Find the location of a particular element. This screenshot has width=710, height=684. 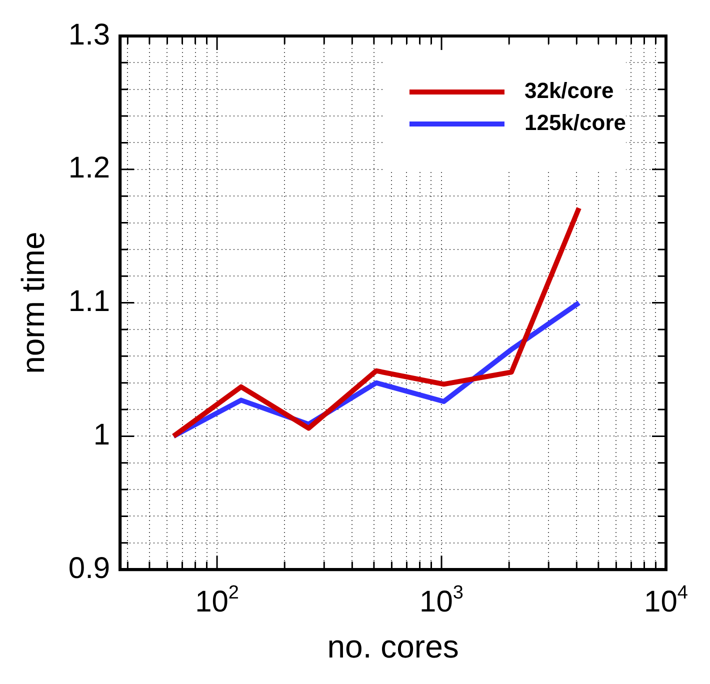

legend-label: 32k/core is located at coordinates (569, 91).